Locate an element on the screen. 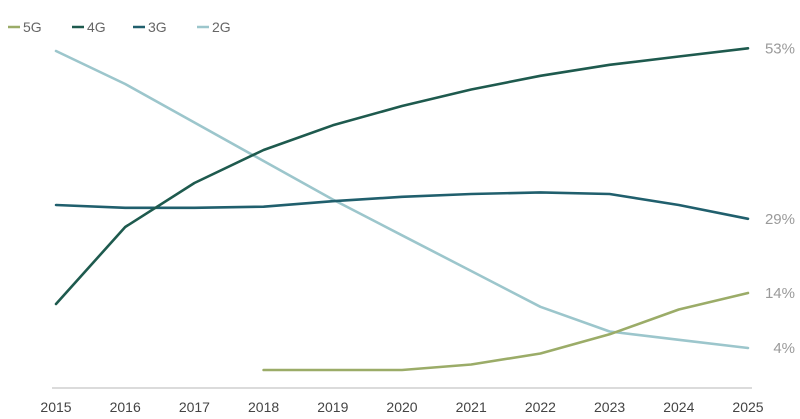  x-tick-label: 2018 is located at coordinates (263, 407).